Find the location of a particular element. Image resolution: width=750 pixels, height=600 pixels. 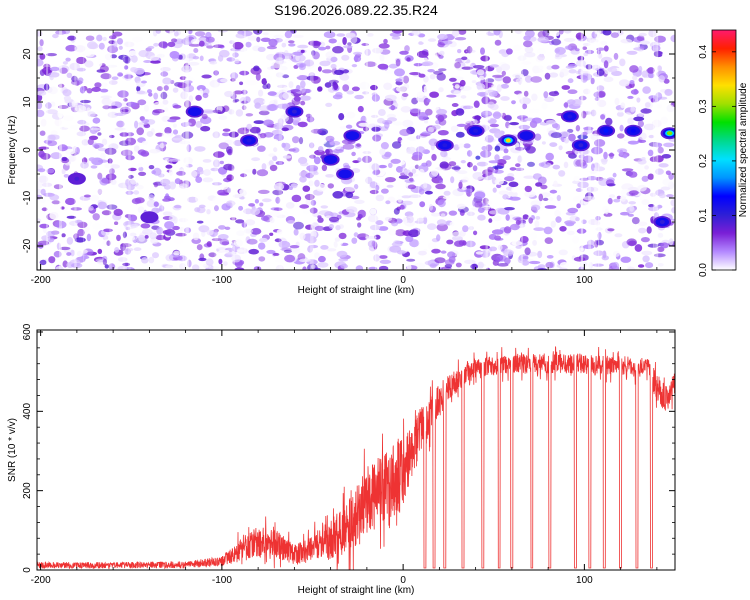

x-tick-label: 0 is located at coordinates (403, 280).